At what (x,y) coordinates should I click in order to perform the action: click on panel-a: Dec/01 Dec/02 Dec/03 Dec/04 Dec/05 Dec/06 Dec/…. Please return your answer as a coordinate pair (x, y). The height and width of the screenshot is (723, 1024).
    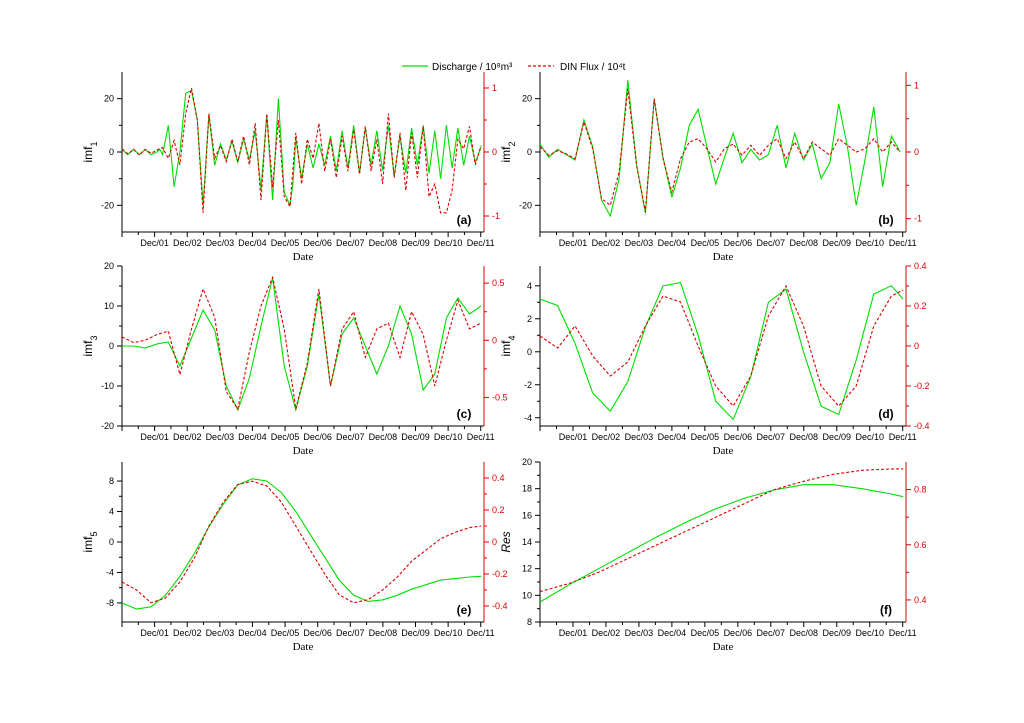
    Looking at the image, I should click on (290, 167).